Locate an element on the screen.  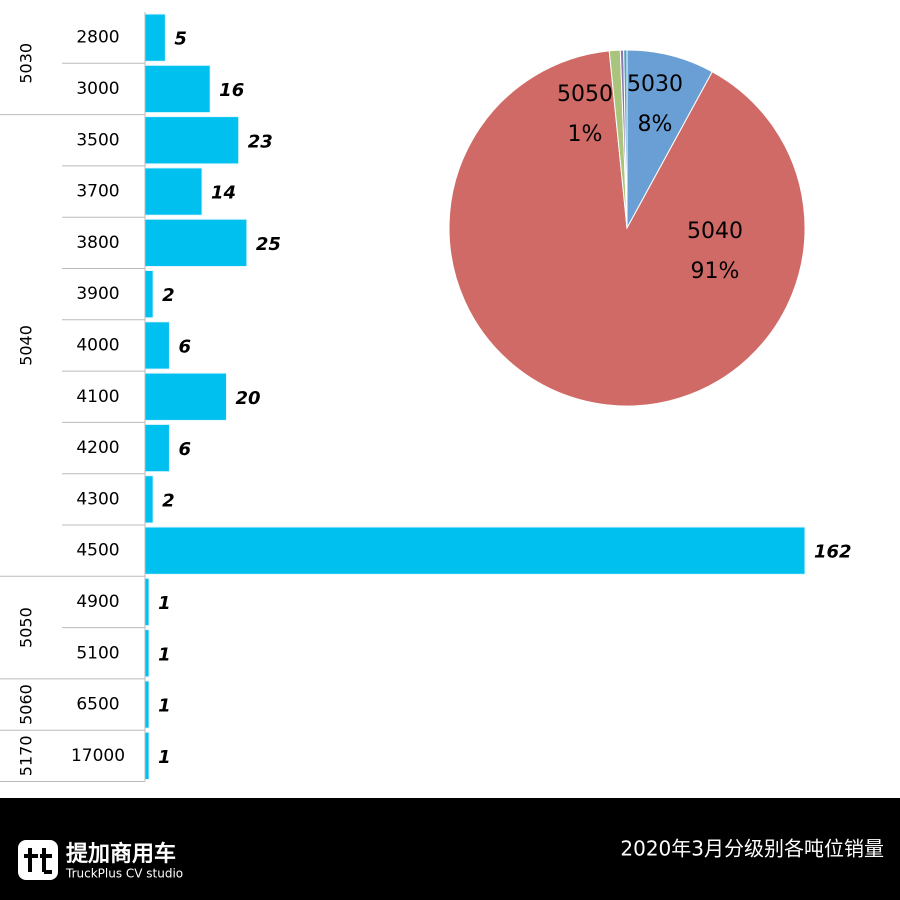
category-label: 3000 is located at coordinates (97, 89).